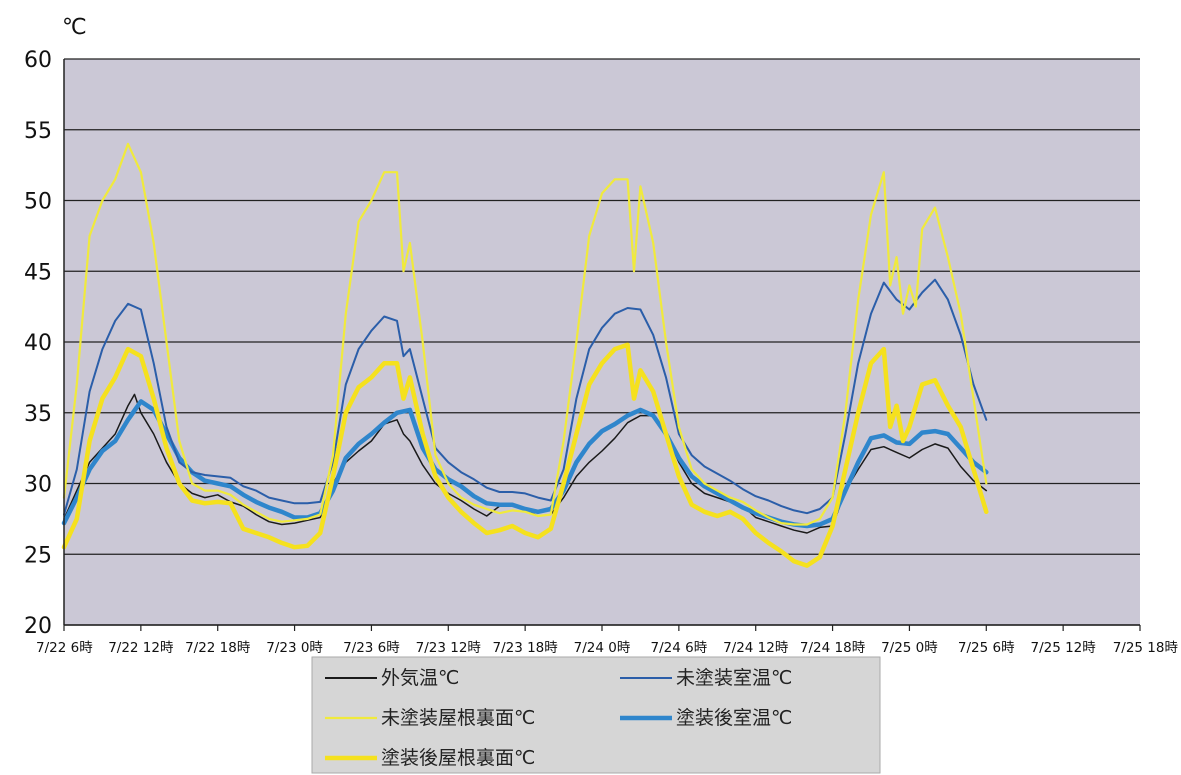 This screenshot has height=775, width=1181. I want to click on x-tick-label-11: 7/25 0時, so click(909, 648).